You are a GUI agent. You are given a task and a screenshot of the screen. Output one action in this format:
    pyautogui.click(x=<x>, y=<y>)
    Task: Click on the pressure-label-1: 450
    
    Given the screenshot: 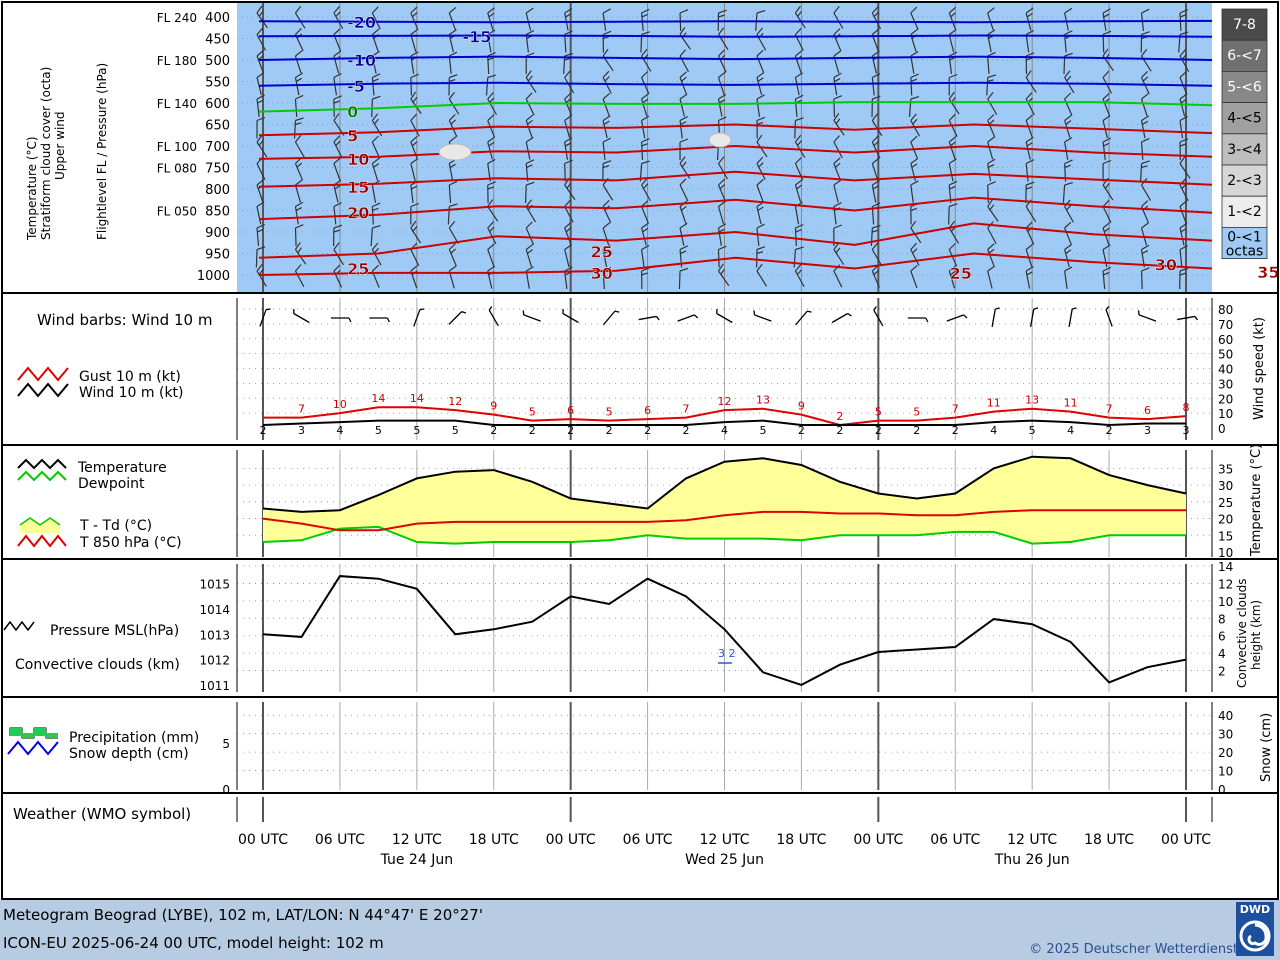 What is the action you would take?
    pyautogui.click(x=217, y=40)
    